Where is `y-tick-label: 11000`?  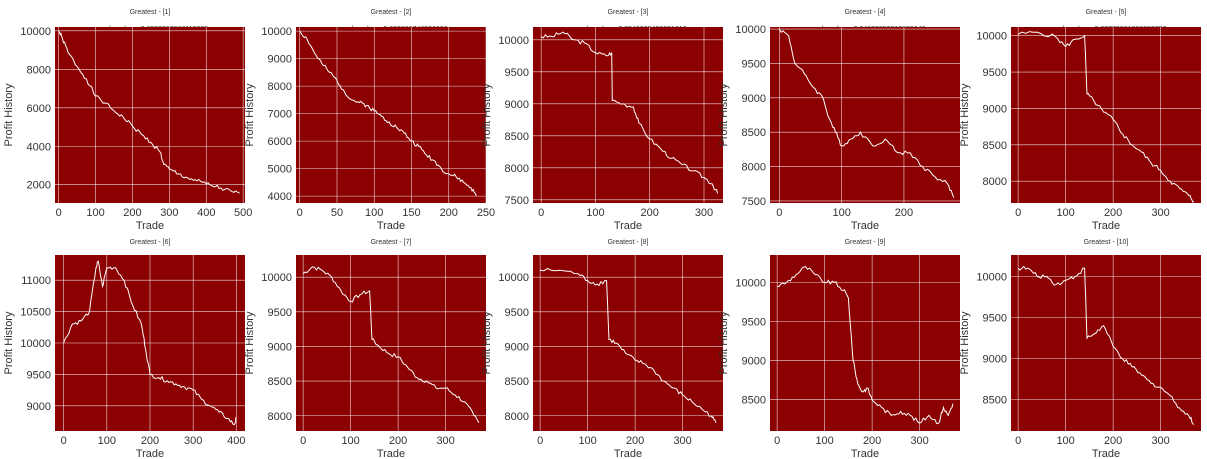
y-tick-label: 11000 is located at coordinates (36, 281).